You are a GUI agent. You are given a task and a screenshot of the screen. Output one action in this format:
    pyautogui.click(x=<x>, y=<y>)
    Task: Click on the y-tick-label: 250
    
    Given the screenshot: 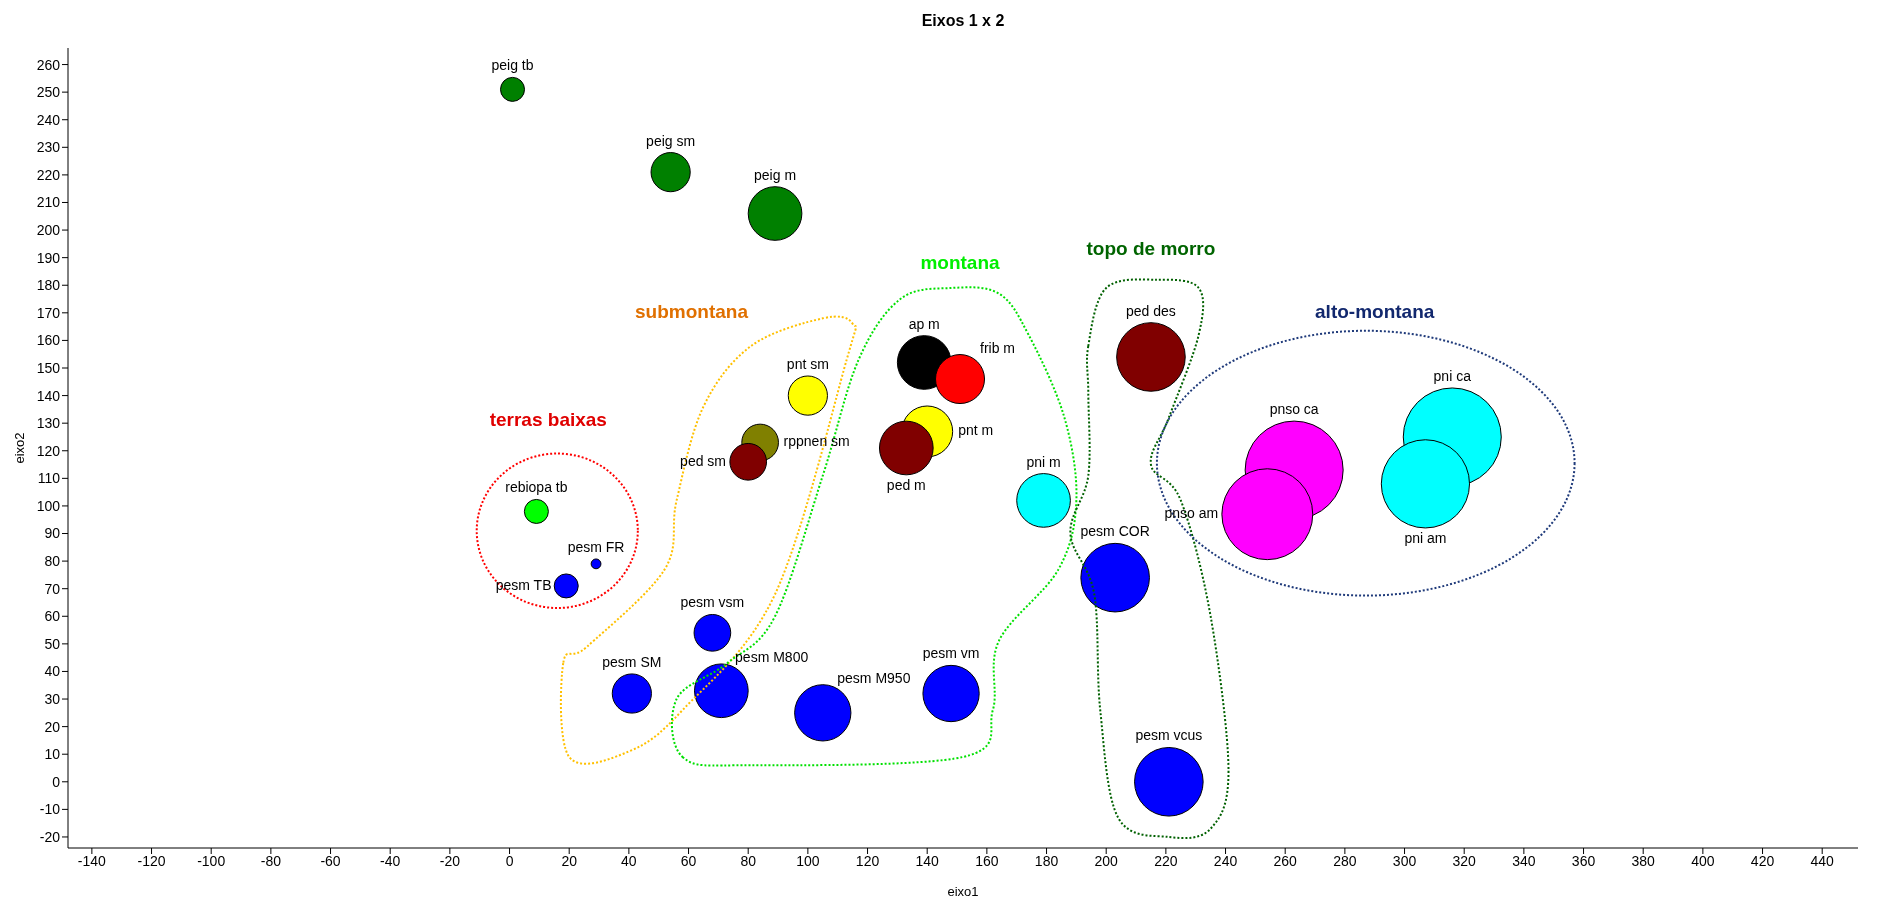 What is the action you would take?
    pyautogui.click(x=48, y=92)
    